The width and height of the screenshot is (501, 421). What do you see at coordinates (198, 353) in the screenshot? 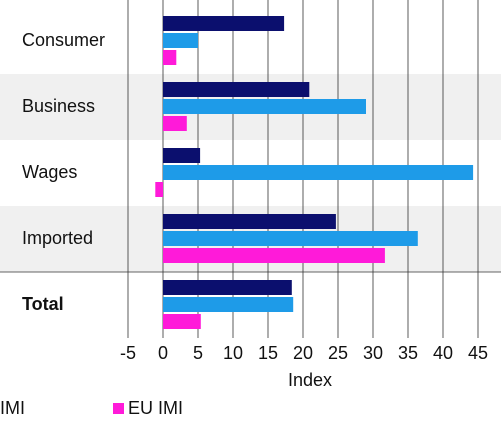
I see `x-tick-label: 5` at bounding box center [198, 353].